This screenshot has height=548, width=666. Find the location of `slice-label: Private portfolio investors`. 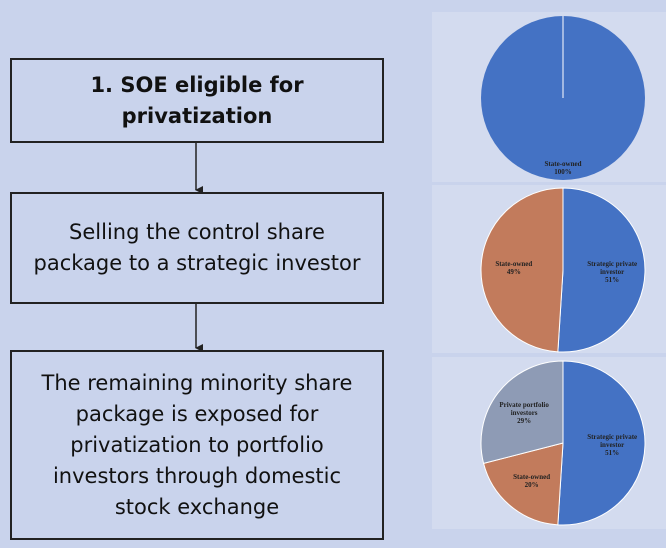

slice-label: Private portfolio investors is located at coordinates (524, 408).